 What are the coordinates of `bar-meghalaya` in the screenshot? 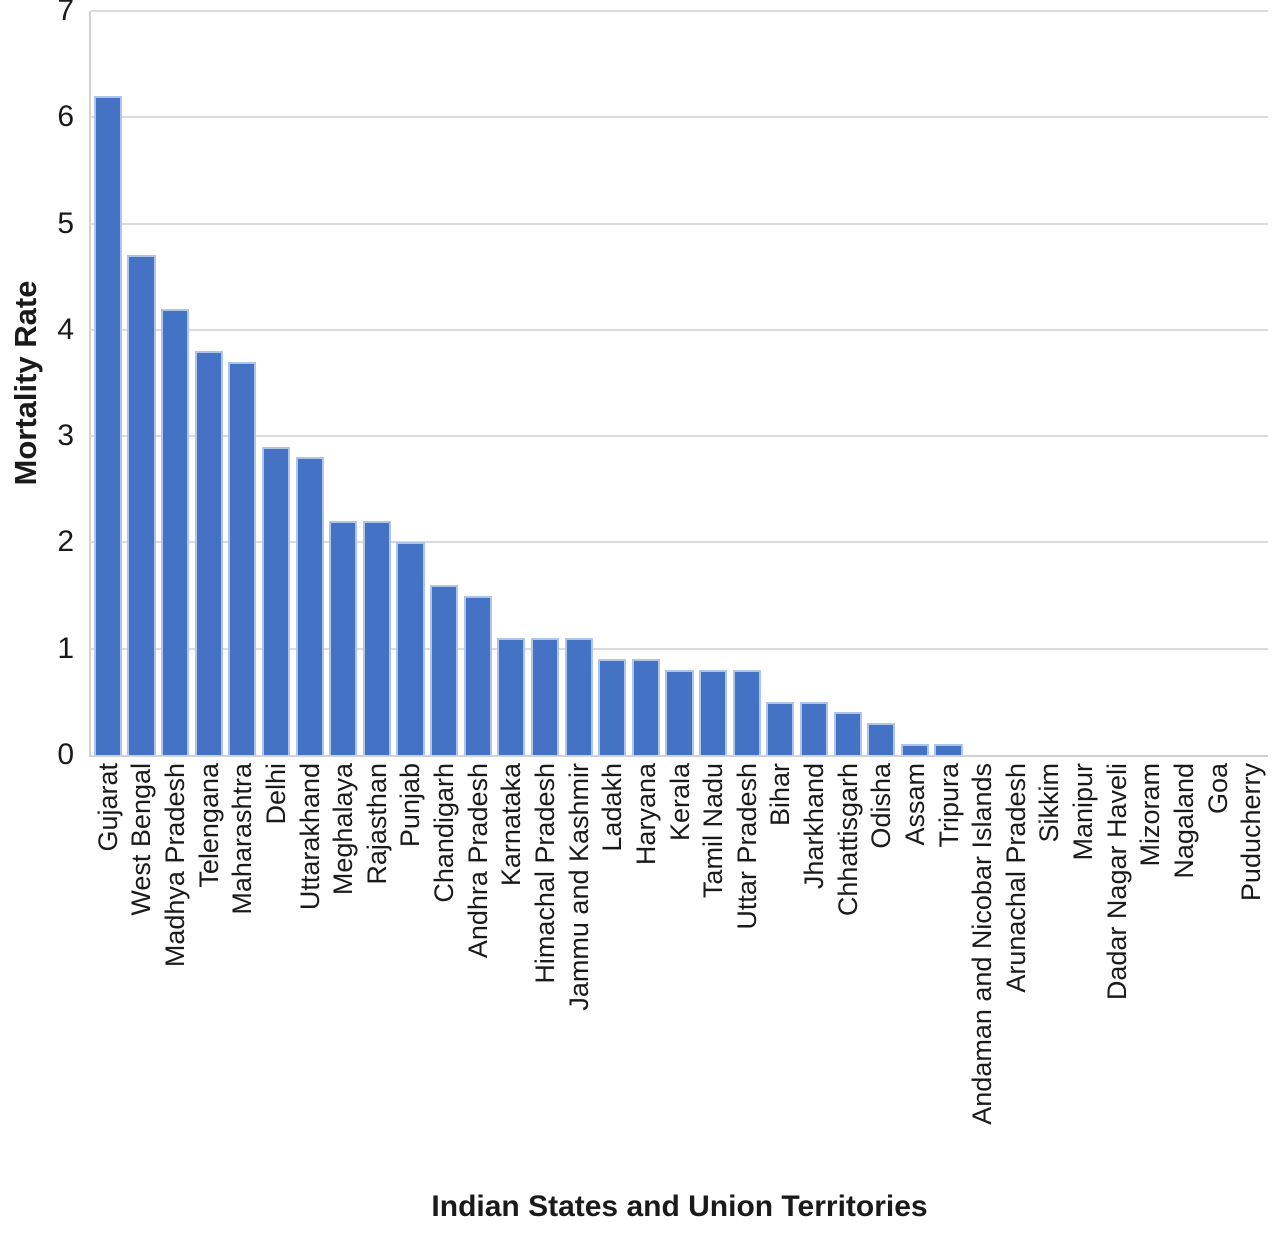 It's located at (343, 638).